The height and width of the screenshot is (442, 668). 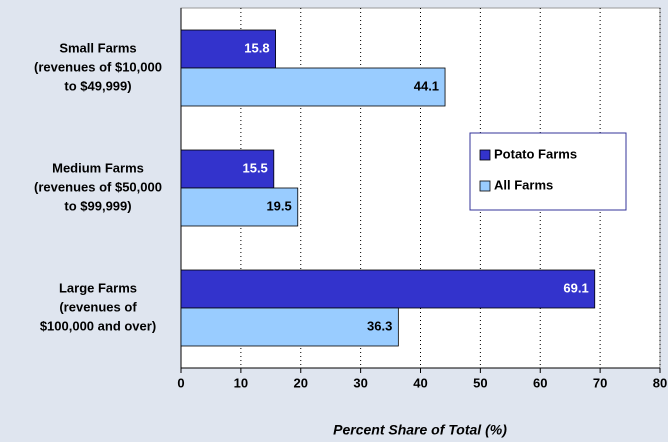 I want to click on x-axis-title: Percent Share of Total (%), so click(x=420, y=430).